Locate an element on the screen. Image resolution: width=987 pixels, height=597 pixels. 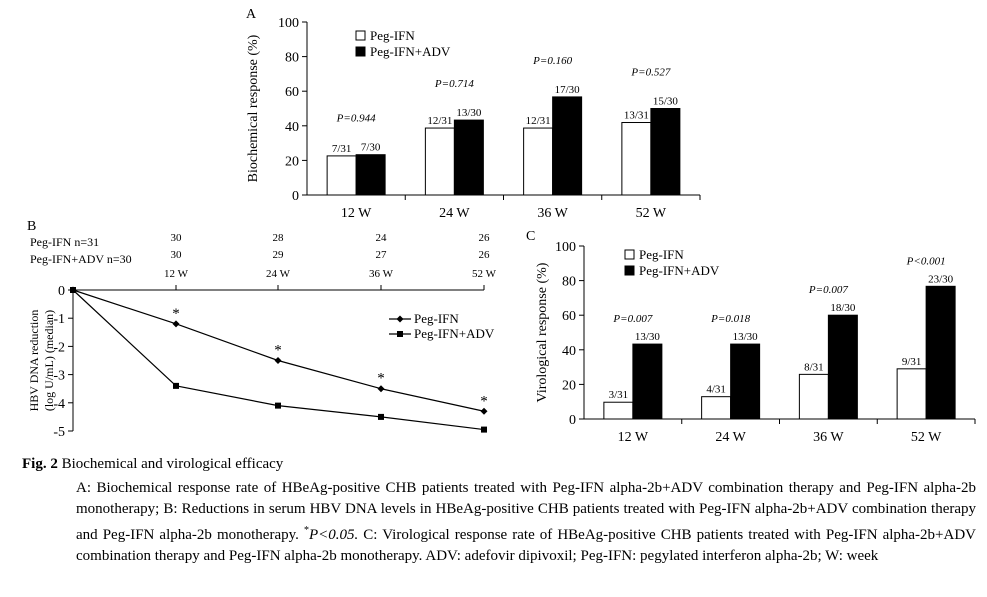
x-tick-label: 36 W is located at coordinates (552, 213).